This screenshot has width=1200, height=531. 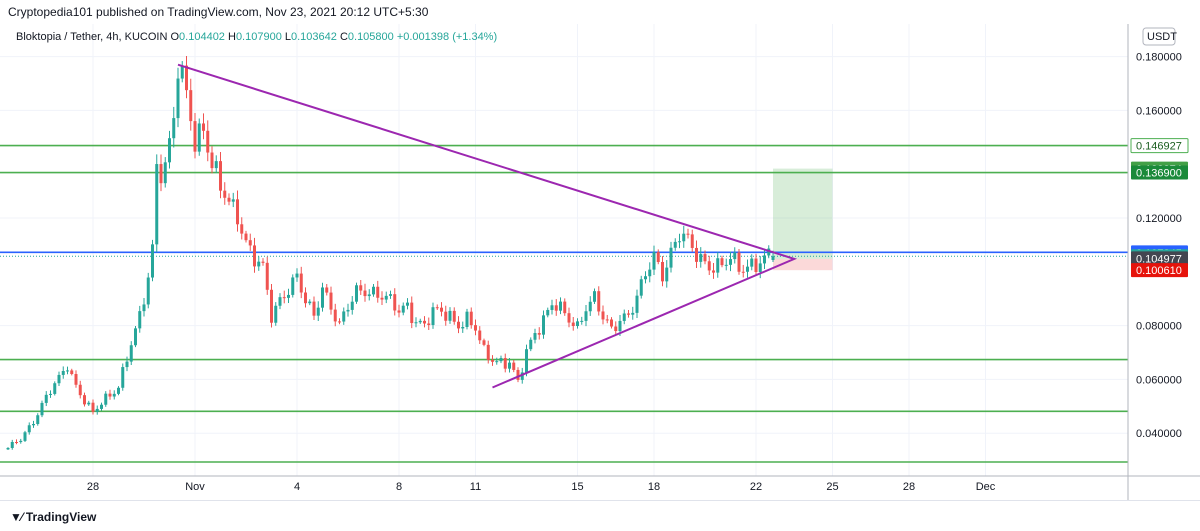 I want to click on currency-button, so click(x=1159, y=36).